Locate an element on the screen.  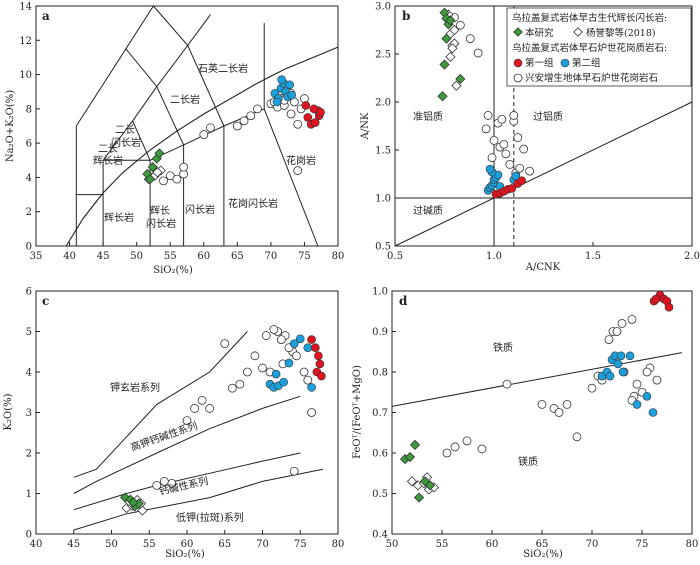
panel-a-ytick-label: 4 is located at coordinates (29, 178).